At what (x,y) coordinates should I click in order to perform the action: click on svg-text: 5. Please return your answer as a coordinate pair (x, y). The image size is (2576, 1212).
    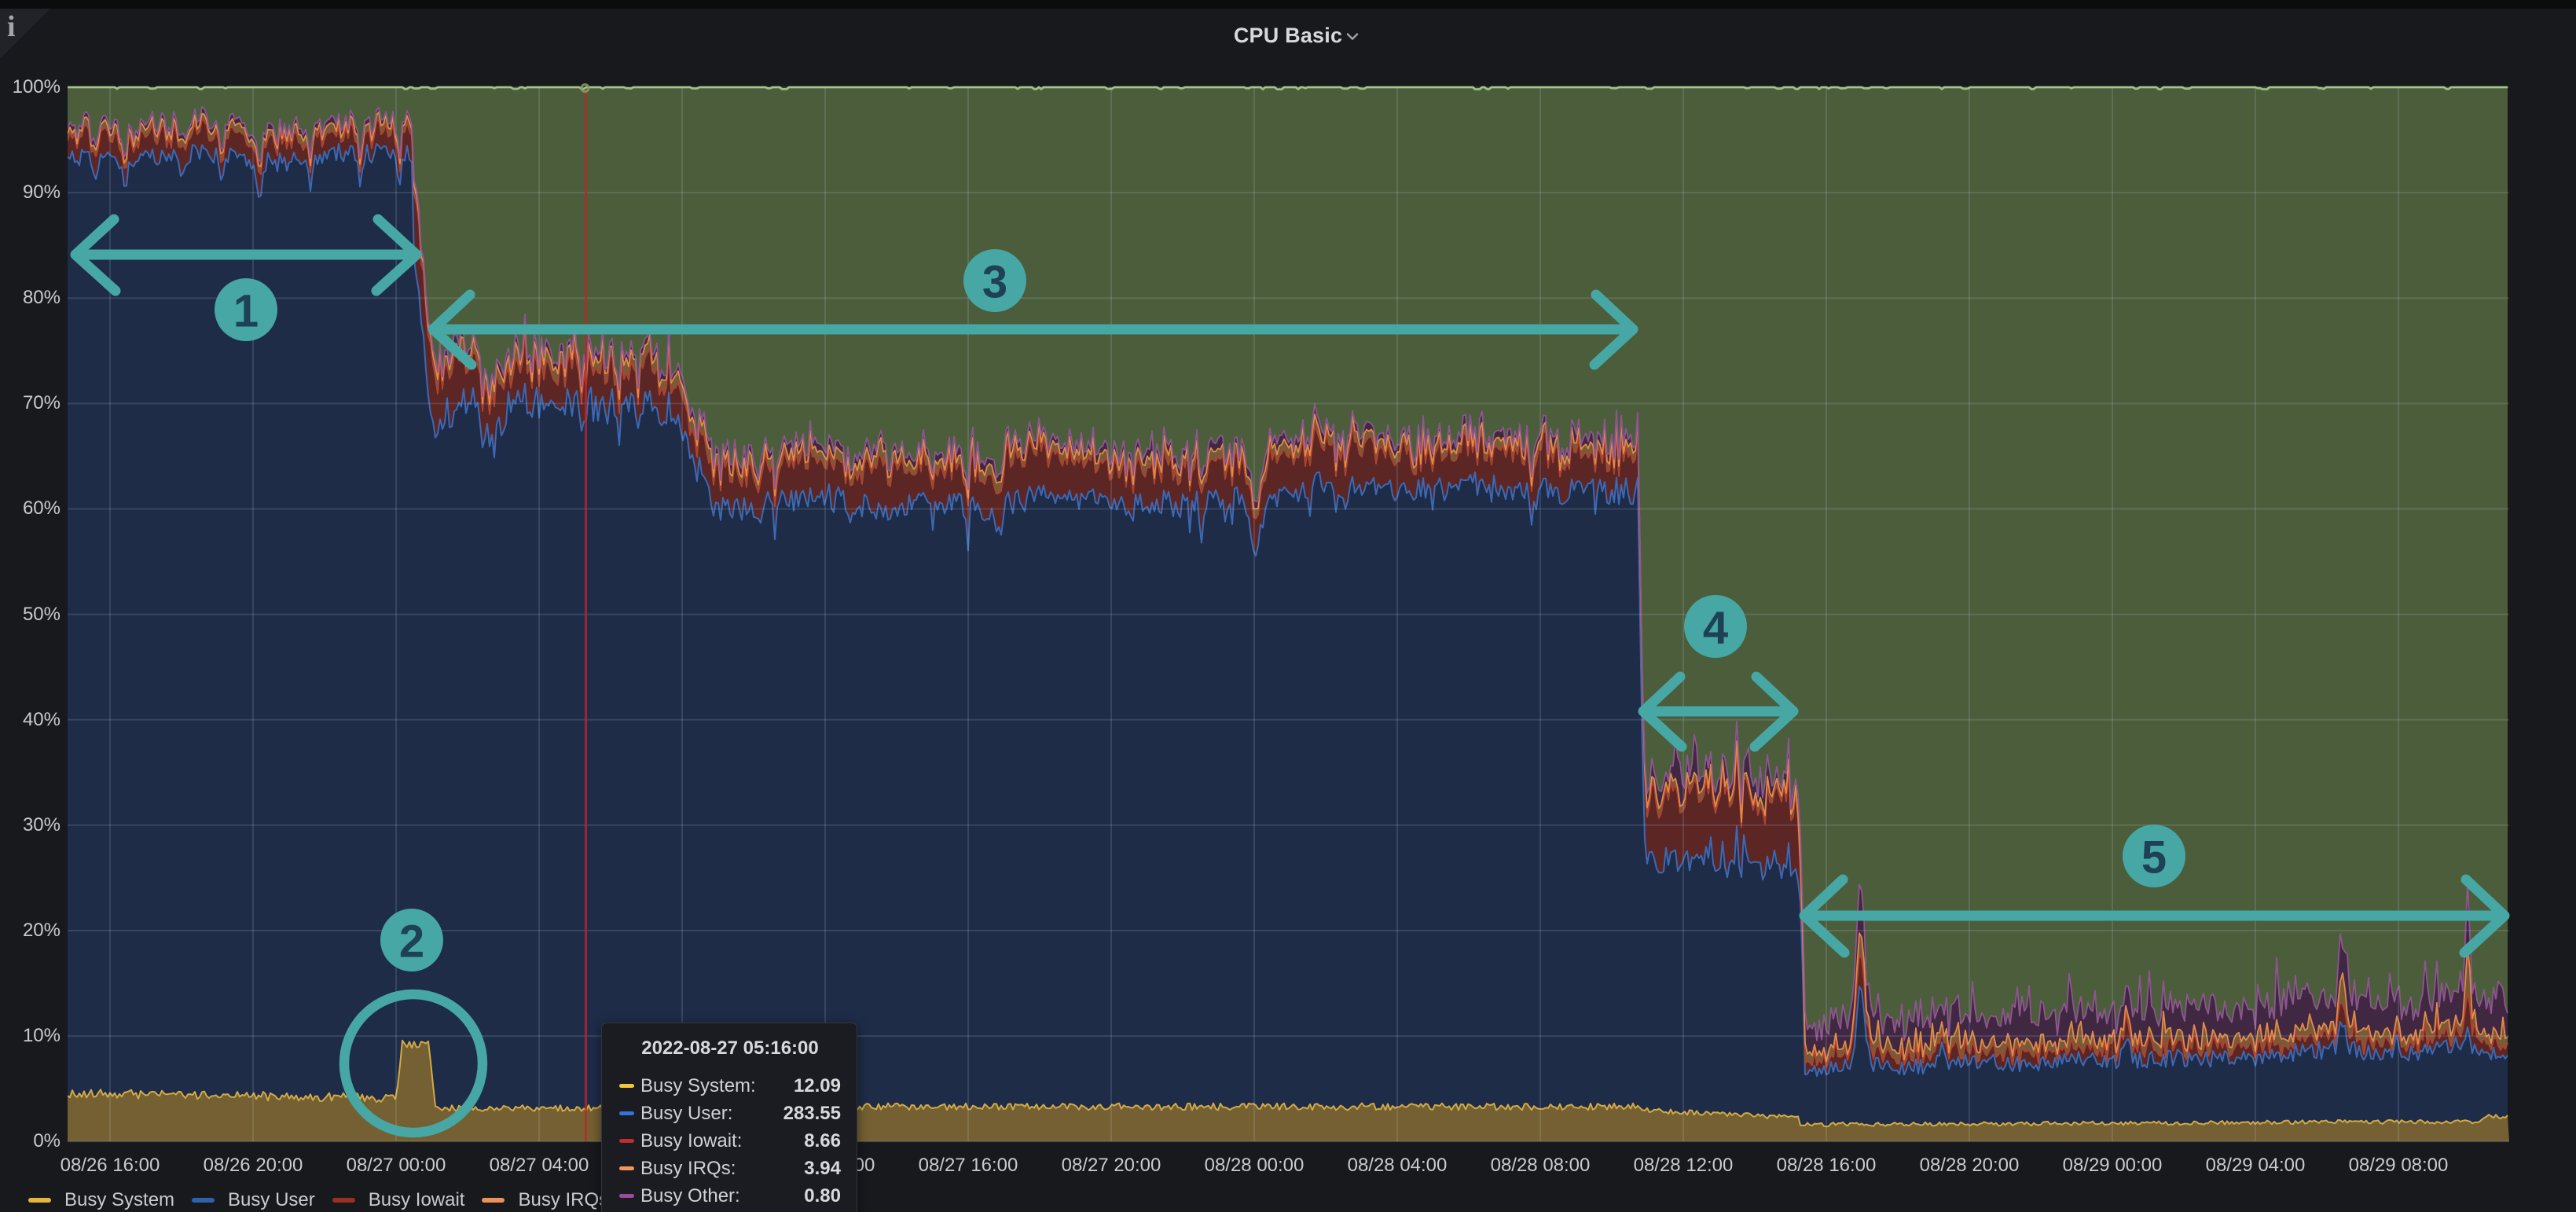
    Looking at the image, I should click on (2154, 857).